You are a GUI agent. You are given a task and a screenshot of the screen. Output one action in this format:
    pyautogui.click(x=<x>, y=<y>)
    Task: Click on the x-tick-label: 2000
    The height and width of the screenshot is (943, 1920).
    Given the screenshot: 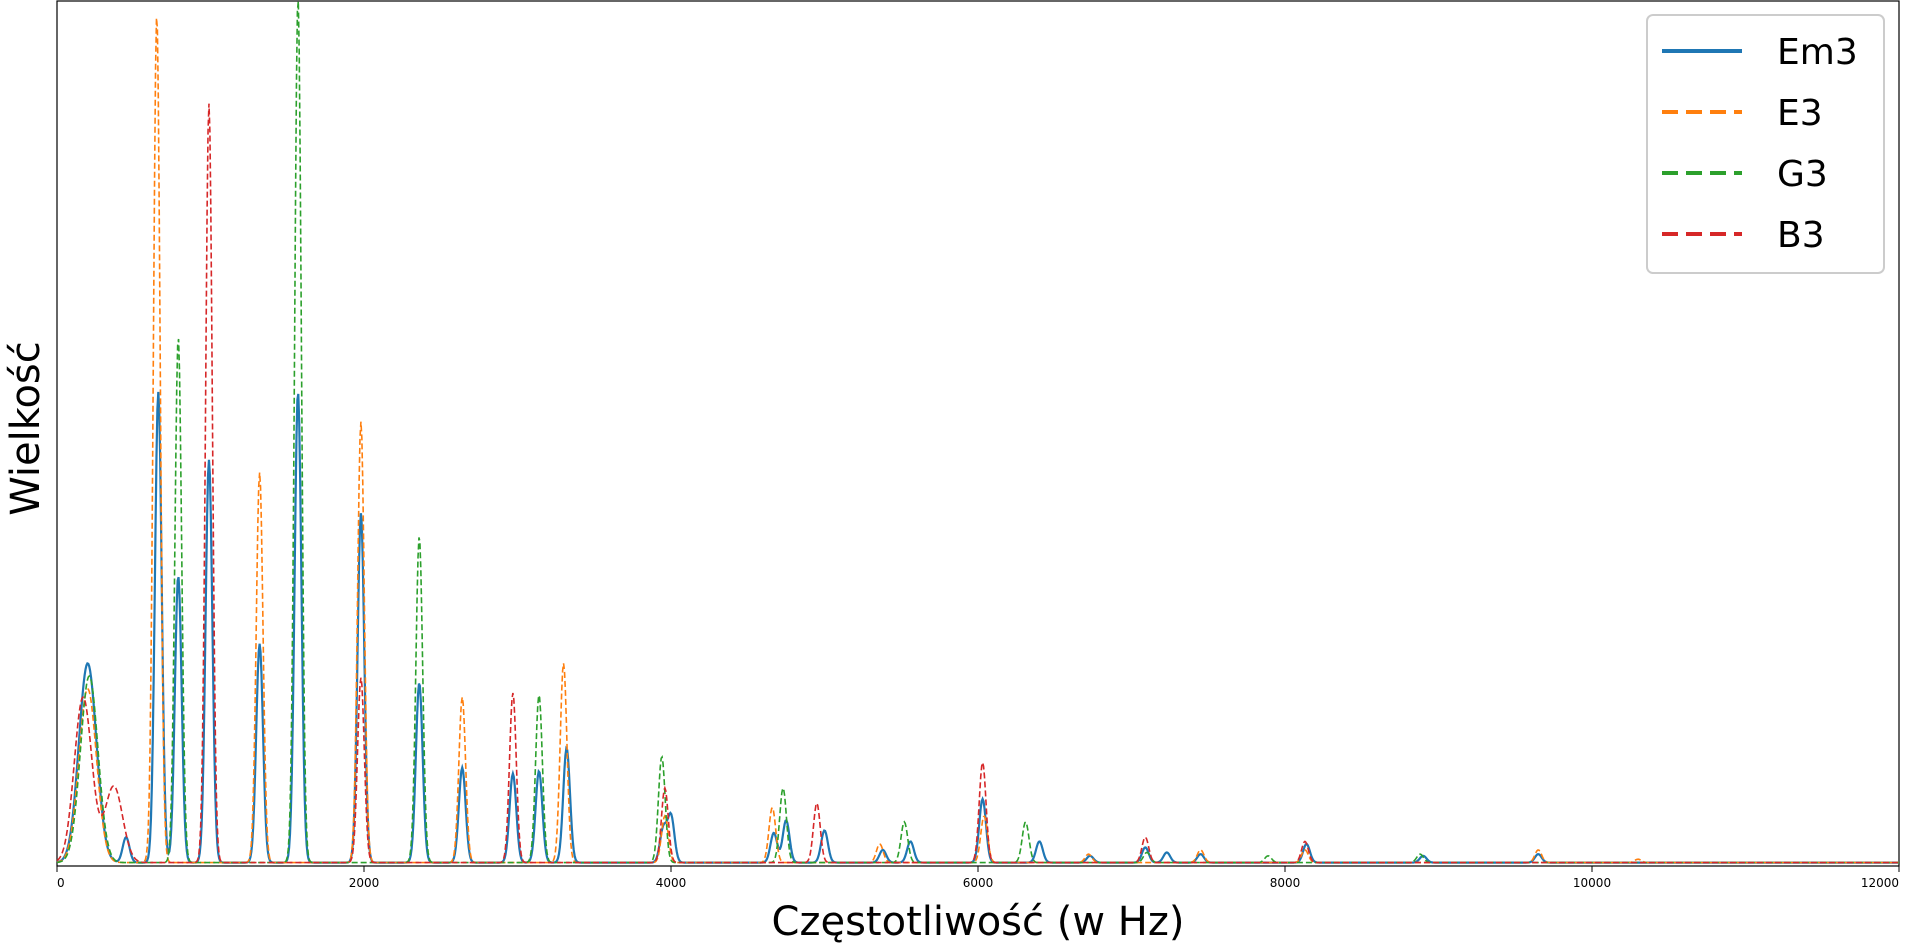 What is the action you would take?
    pyautogui.click(x=364, y=883)
    